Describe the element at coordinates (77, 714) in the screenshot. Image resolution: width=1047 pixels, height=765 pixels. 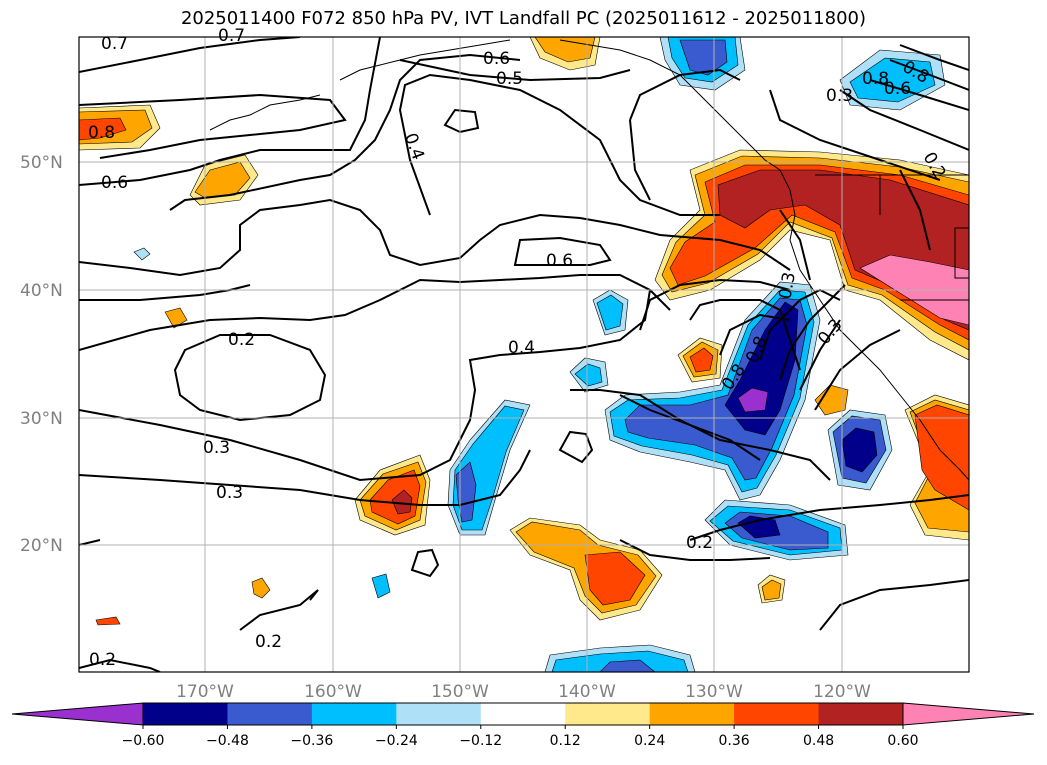
I see `colorbar-extend-low` at that location.